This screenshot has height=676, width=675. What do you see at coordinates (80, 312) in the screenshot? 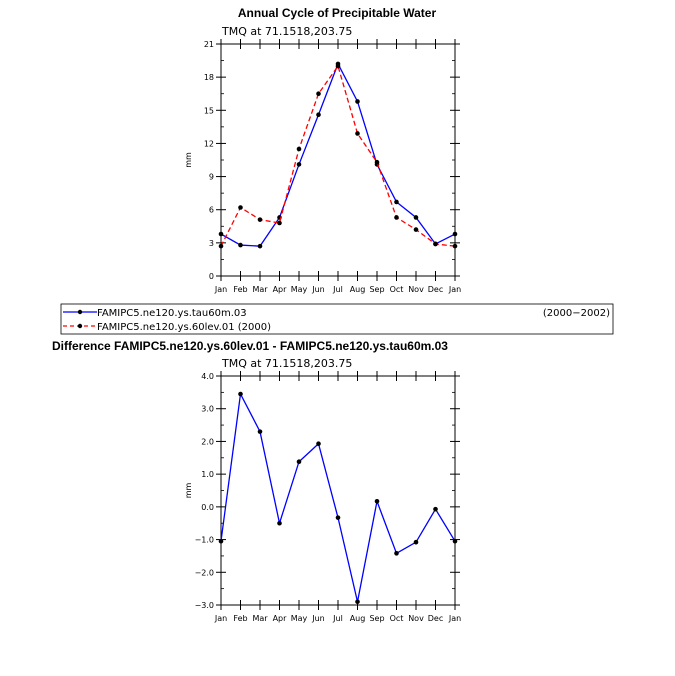
I see `legend-marker-series1` at bounding box center [80, 312].